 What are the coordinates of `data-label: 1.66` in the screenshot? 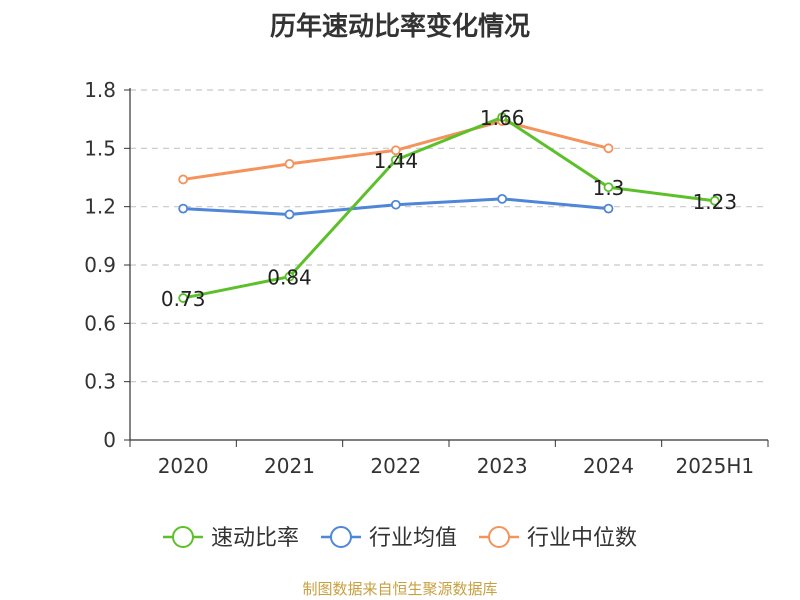 It's located at (502, 118).